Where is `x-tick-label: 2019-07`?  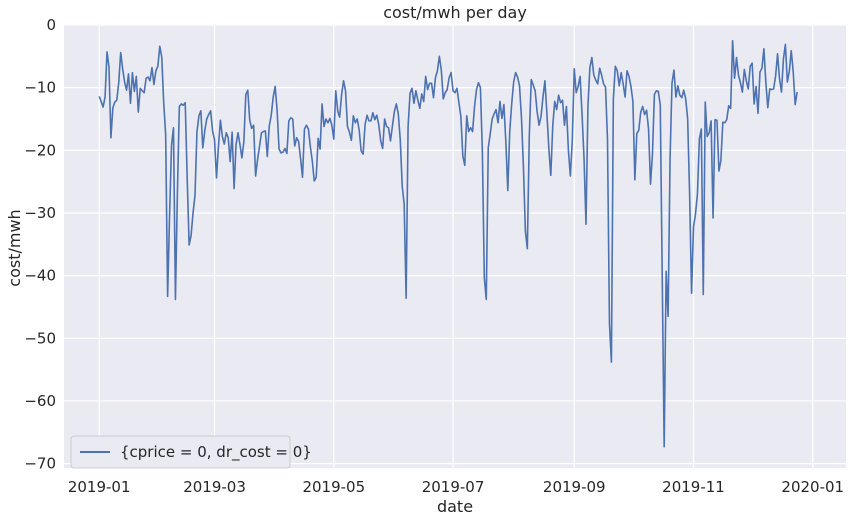 x-tick-label: 2019-07 is located at coordinates (453, 487).